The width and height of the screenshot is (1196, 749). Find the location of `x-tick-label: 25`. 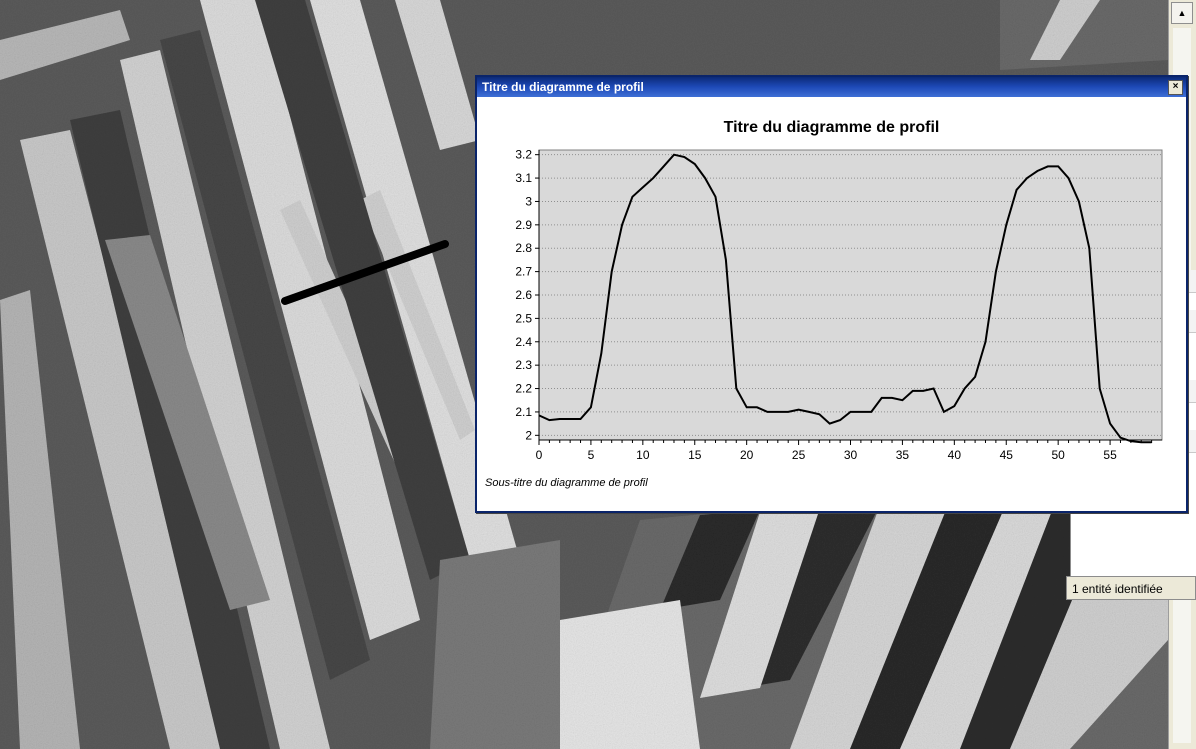

x-tick-label: 25 is located at coordinates (799, 455).